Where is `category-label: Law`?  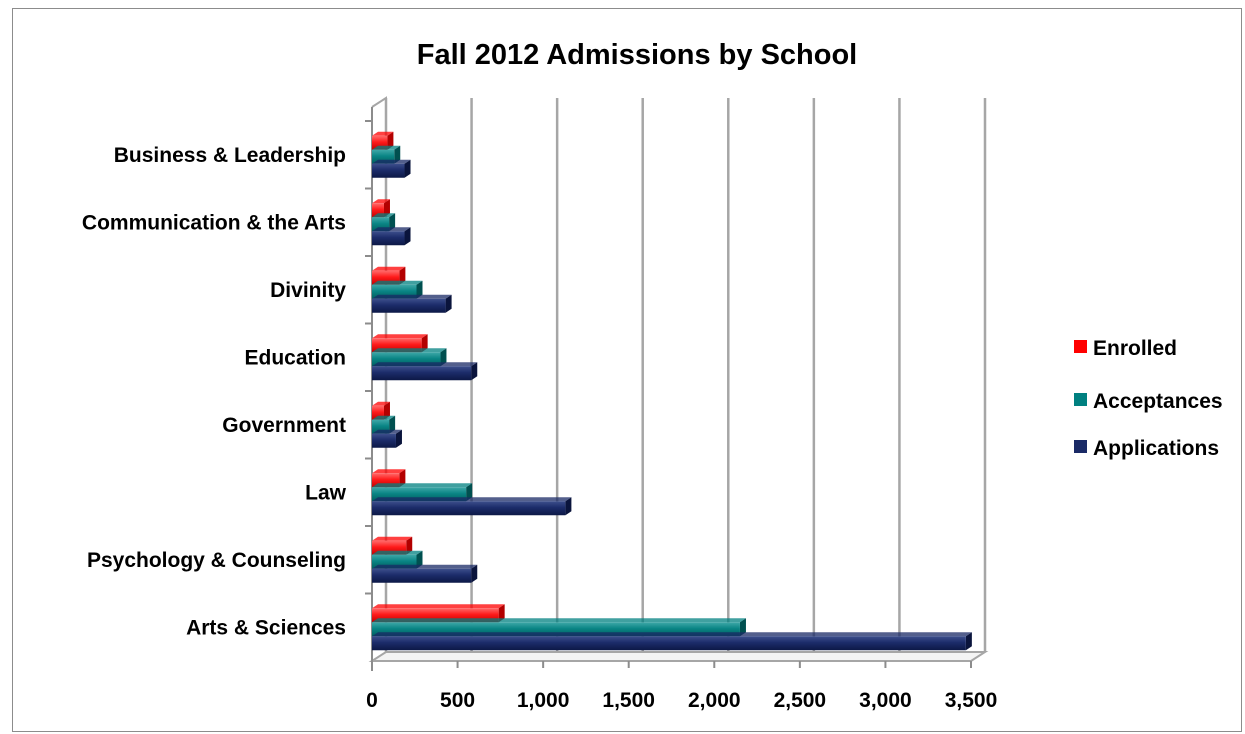 category-label: Law is located at coordinates (326, 492).